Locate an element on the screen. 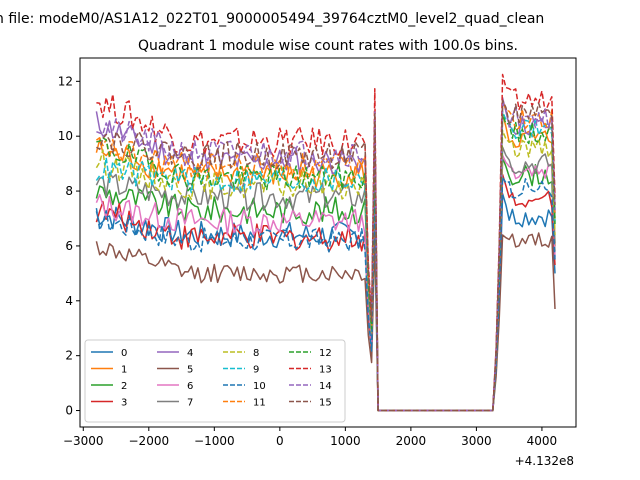 This screenshot has height=480, width=640. x-tick-label: 2000 is located at coordinates (411, 441).